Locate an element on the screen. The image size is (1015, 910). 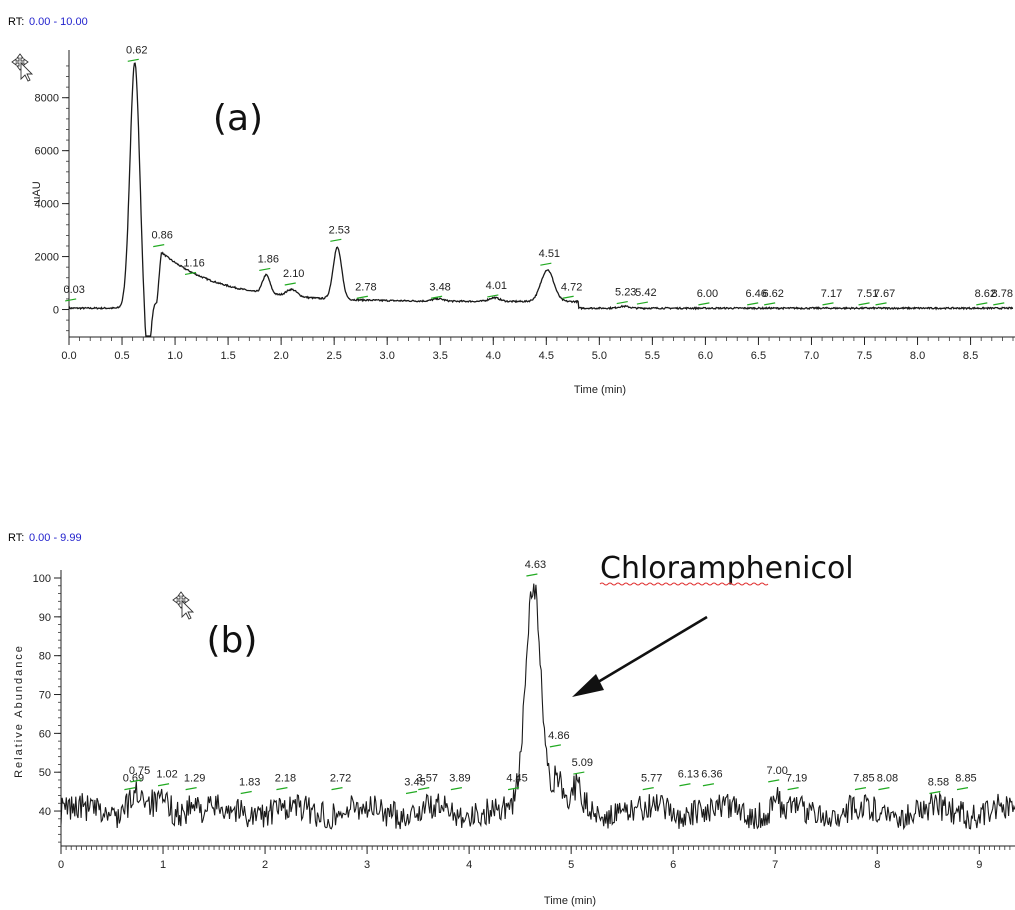
peak-label: 5.09 is located at coordinates (582, 763).